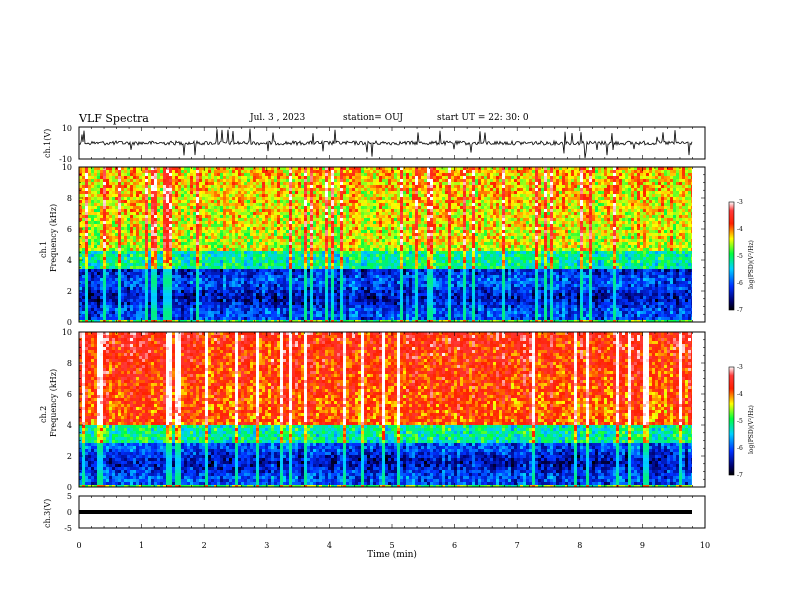  I want to click on ch1-colorbar-tick-high: -3, so click(740, 202).